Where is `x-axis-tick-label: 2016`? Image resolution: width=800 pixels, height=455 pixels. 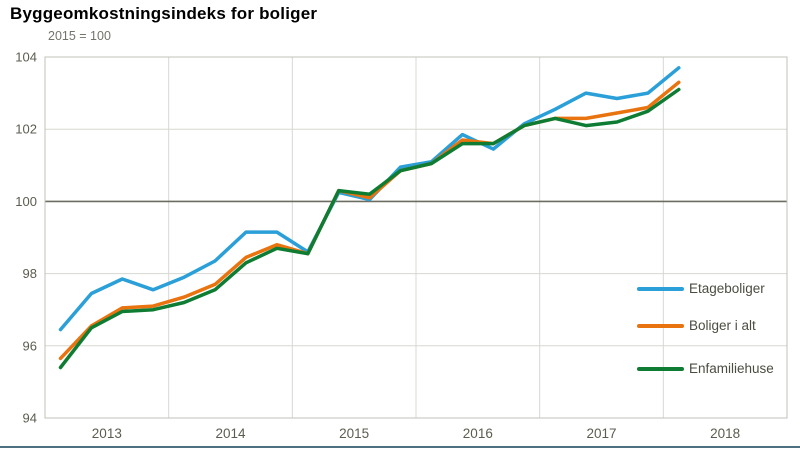
x-axis-tick-label: 2016 is located at coordinates (478, 433).